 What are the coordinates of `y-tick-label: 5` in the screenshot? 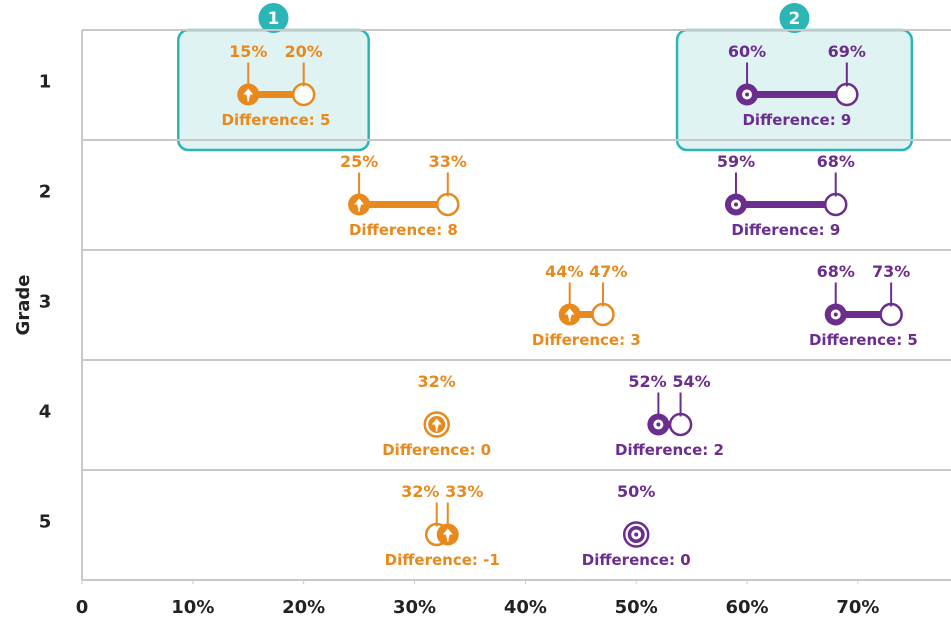 It's located at (45, 522).